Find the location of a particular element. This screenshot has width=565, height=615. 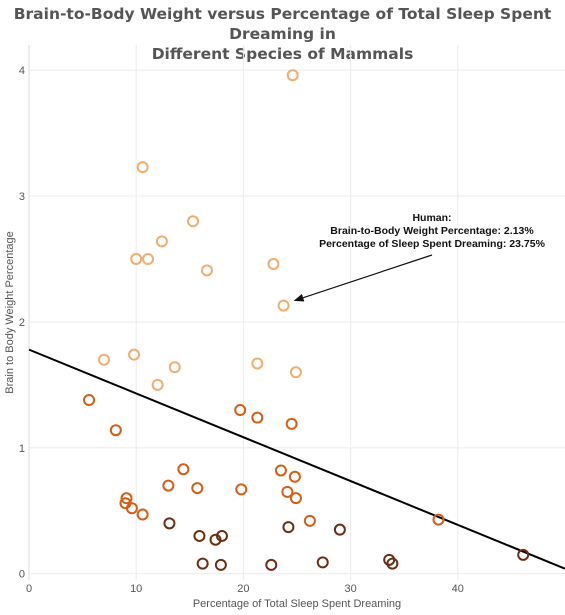

y-tick-label: 3 is located at coordinates (22, 197).